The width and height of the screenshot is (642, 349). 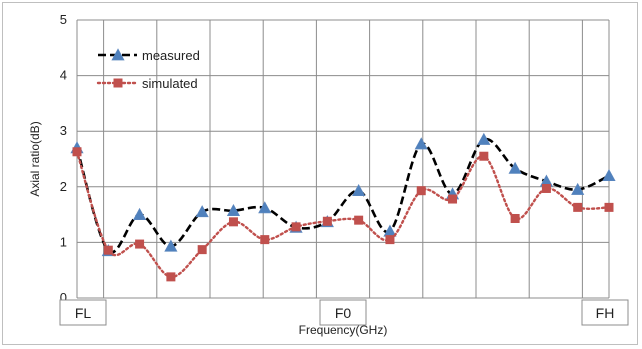 I want to click on x-axis-title: Frequency(GHz), so click(x=343, y=330).